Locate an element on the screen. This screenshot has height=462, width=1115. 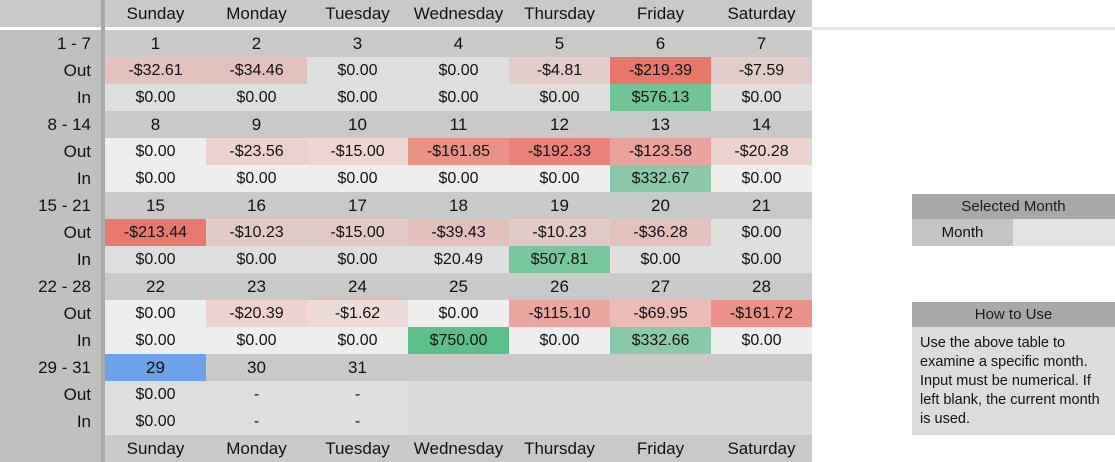
footer-corner is located at coordinates (50, 448).